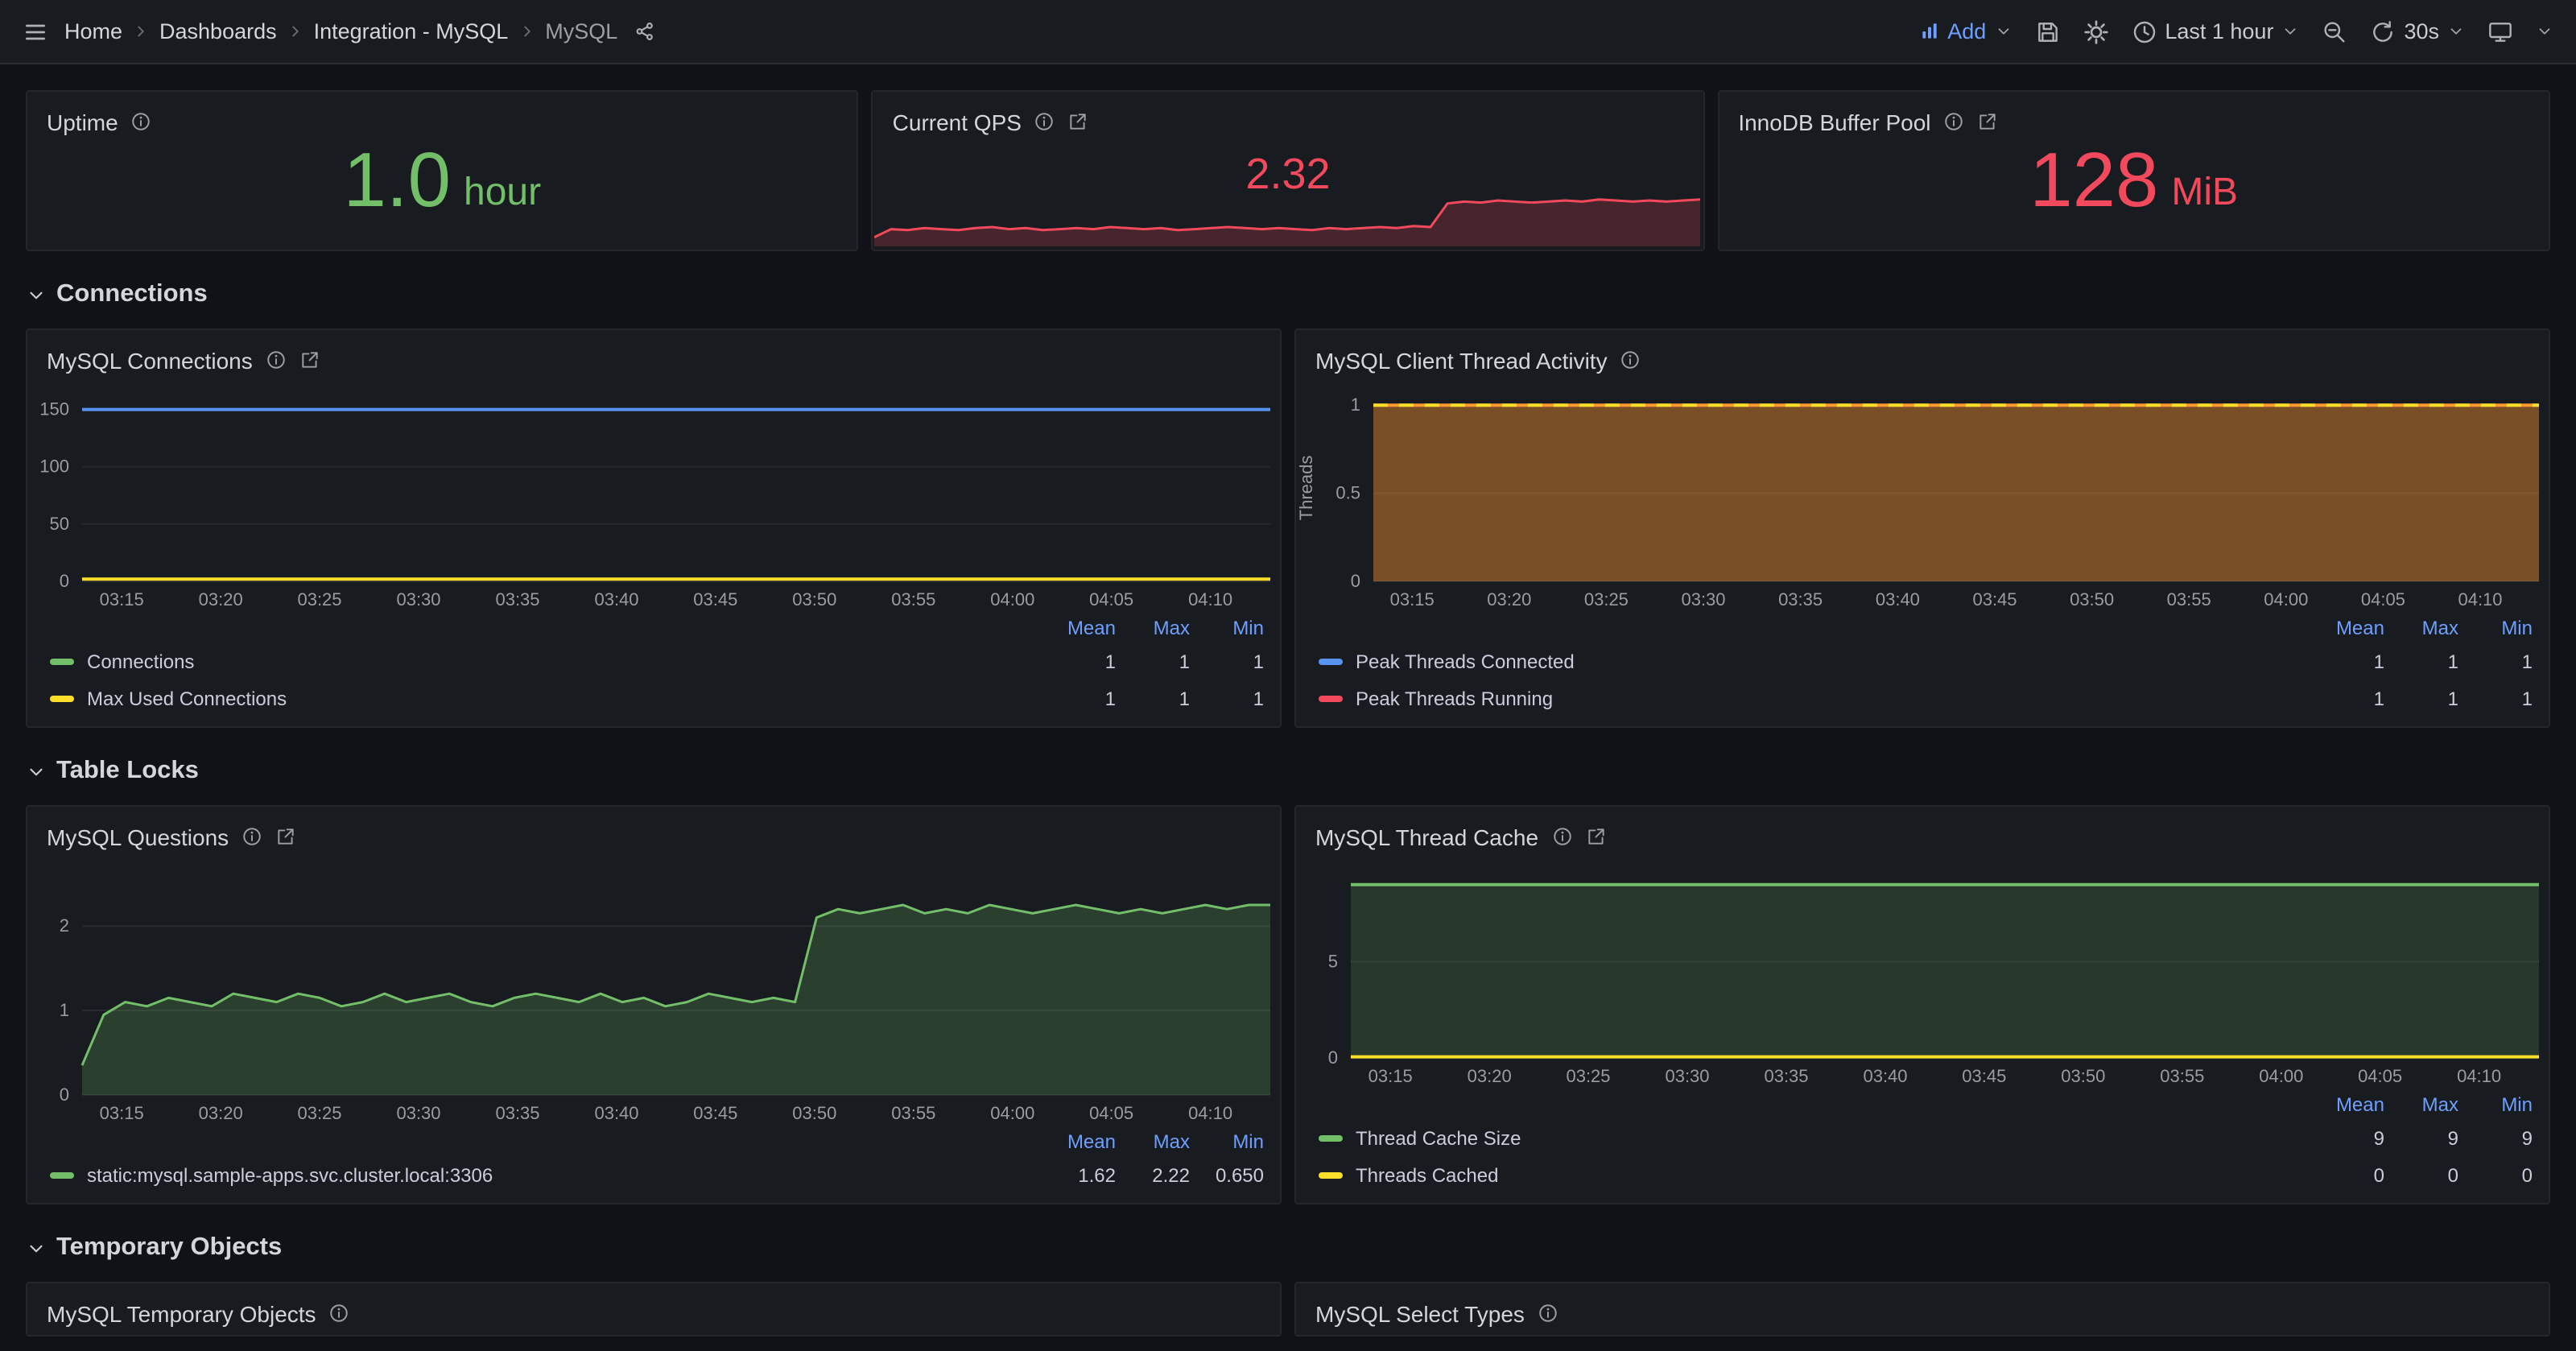 This screenshot has width=2576, height=1351. Describe the element at coordinates (1288, 1248) in the screenshot. I see `section-temporary-objects: Temporary Objects` at that location.